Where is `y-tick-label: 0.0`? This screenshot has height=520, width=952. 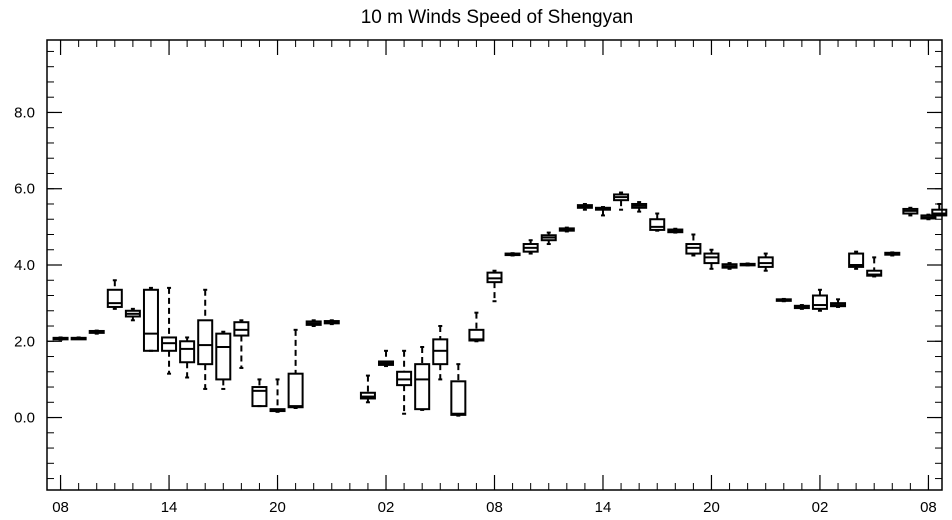 y-tick-label: 0.0 is located at coordinates (24, 418).